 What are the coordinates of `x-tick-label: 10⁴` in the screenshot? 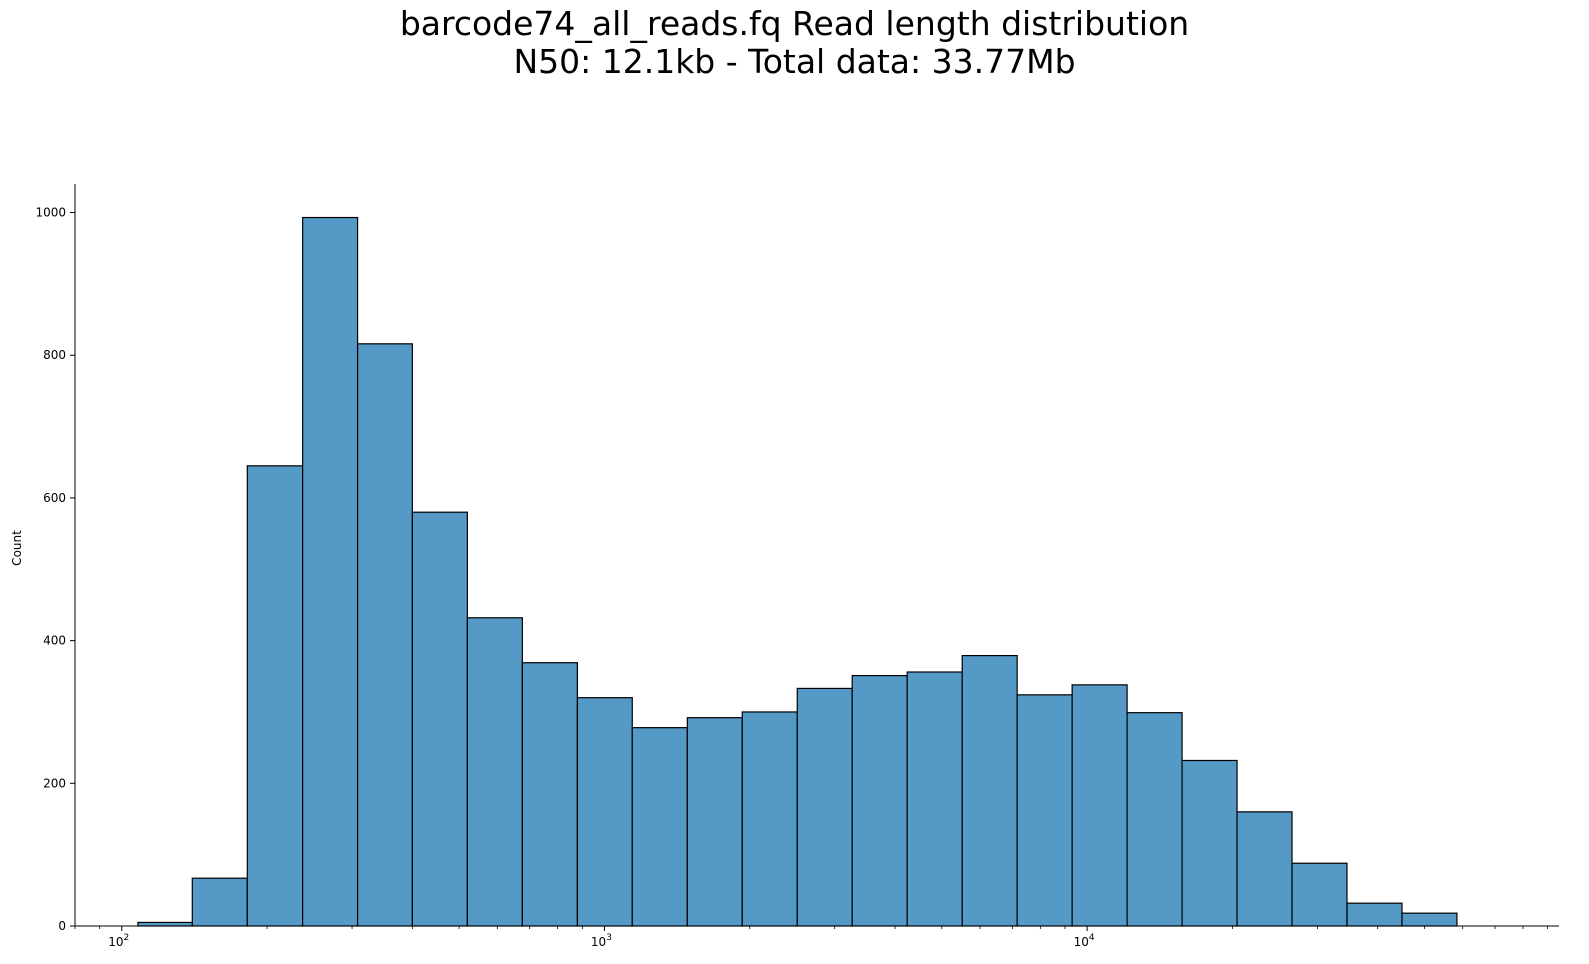 It's located at (1084, 941).